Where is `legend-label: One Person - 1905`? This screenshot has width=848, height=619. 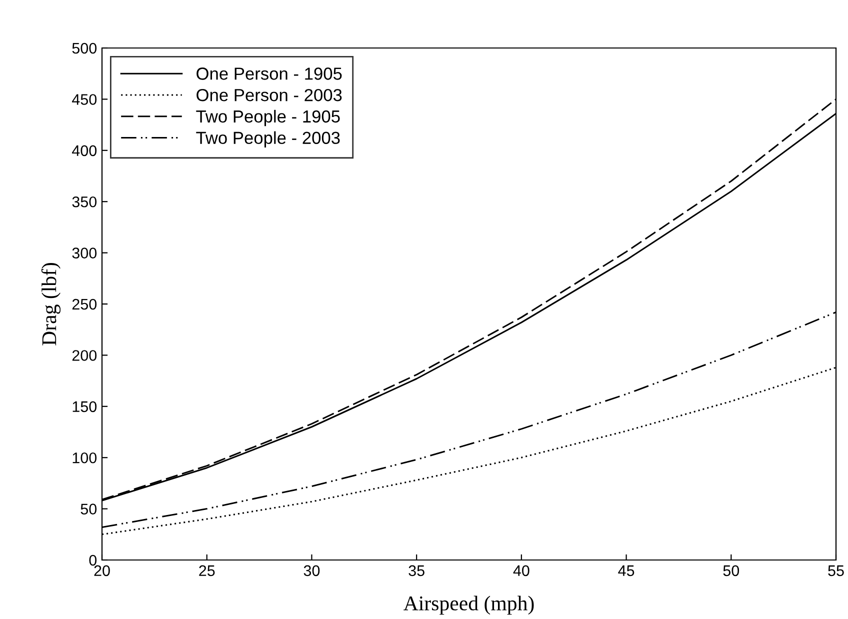 legend-label: One Person - 1905 is located at coordinates (269, 74).